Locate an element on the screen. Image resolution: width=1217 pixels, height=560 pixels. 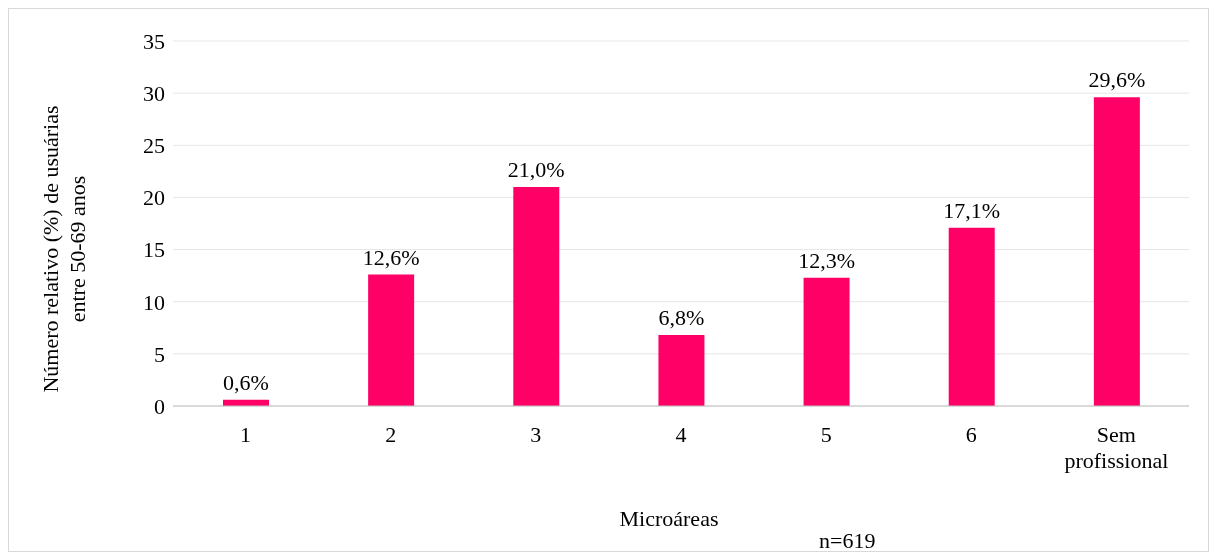
y-tick-label: 10 is located at coordinates (154, 302).